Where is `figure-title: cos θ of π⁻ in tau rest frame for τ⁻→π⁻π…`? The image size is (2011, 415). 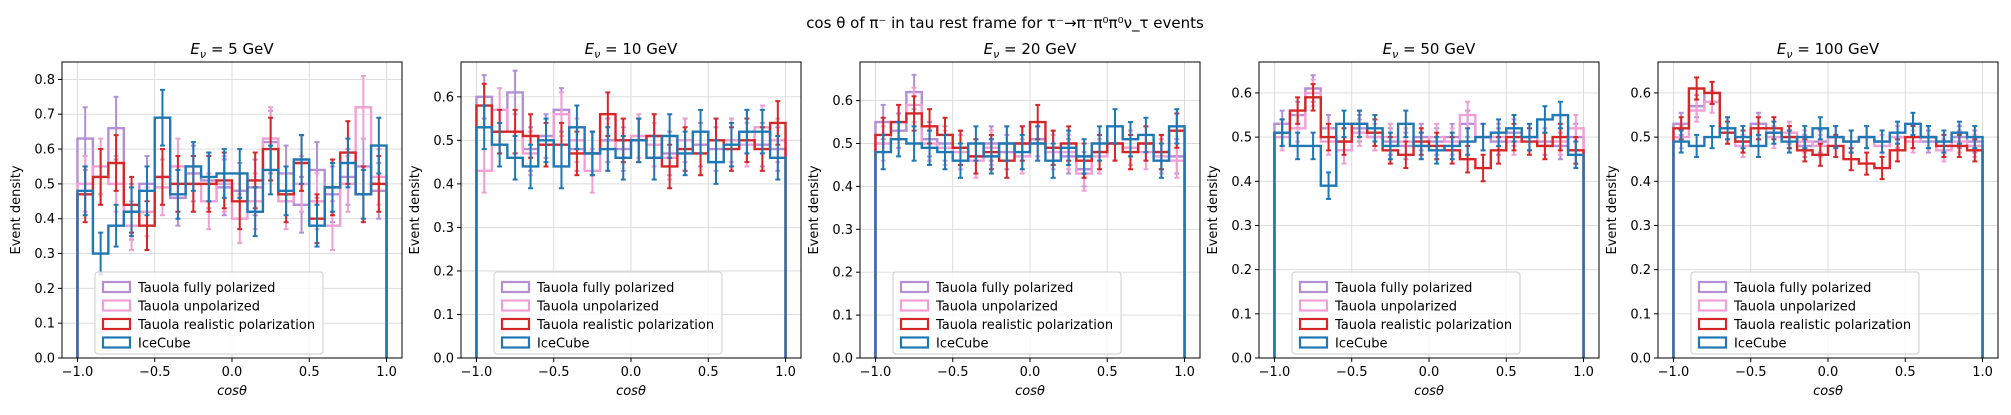
figure-title: cos θ of π⁻ in tau rest frame for τ⁻→π⁻π… is located at coordinates (1005, 23).